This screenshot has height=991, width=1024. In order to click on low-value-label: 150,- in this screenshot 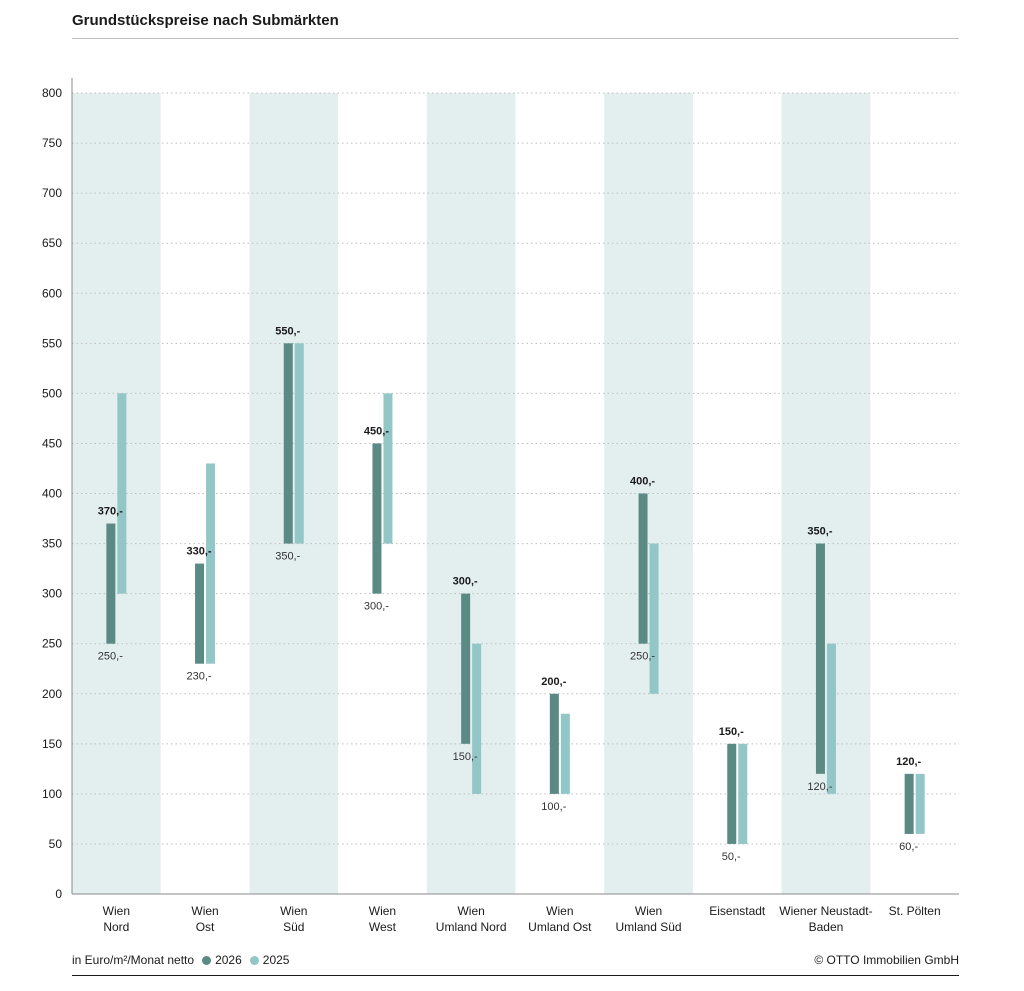, I will do `click(465, 757)`.